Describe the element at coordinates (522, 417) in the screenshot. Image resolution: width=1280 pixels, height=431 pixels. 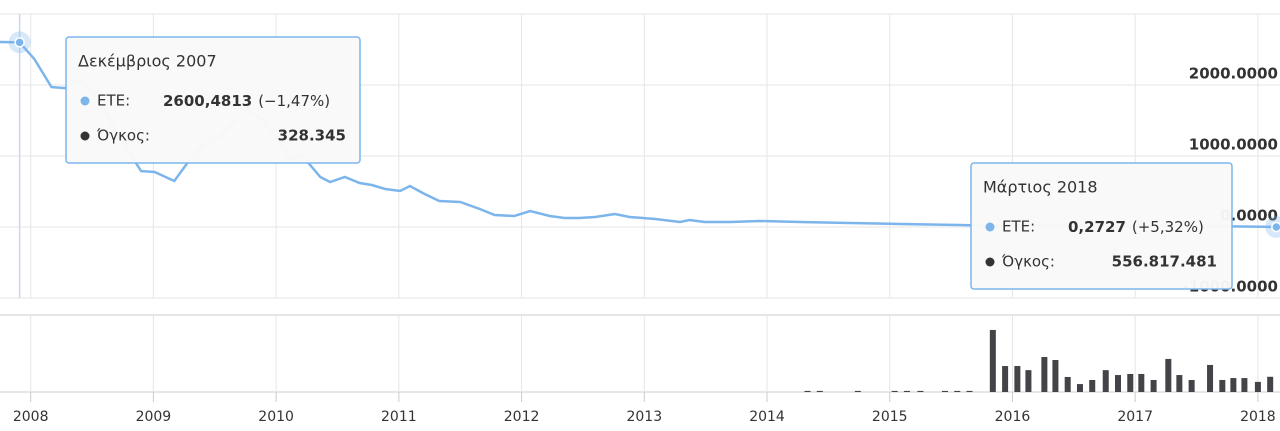
I see `x-tick-label: 2012` at that location.